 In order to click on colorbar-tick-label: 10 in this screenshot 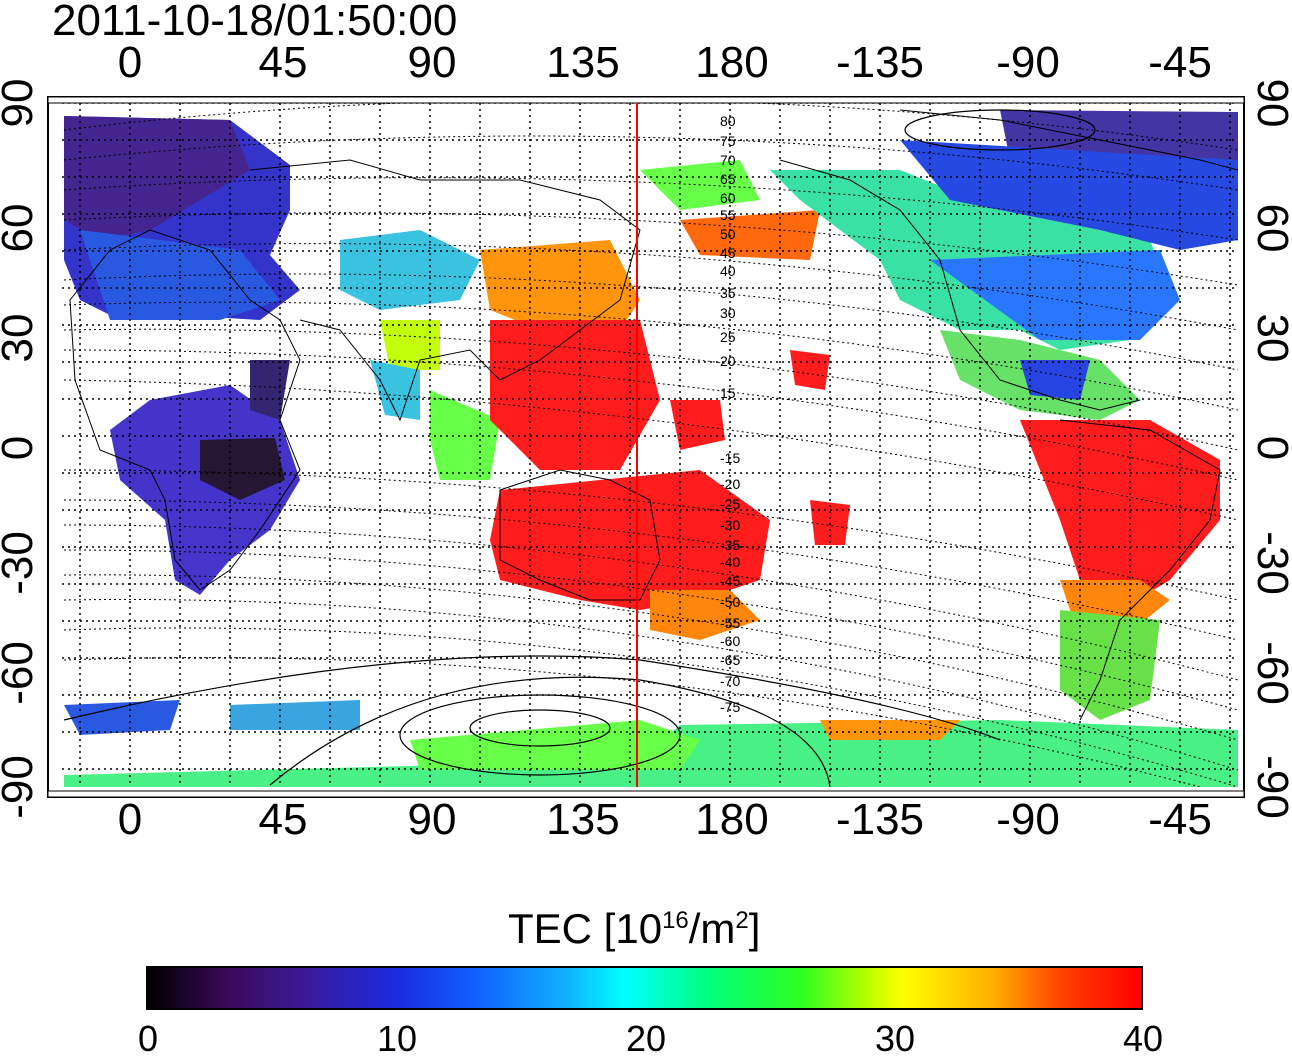, I will do `click(397, 1038)`.